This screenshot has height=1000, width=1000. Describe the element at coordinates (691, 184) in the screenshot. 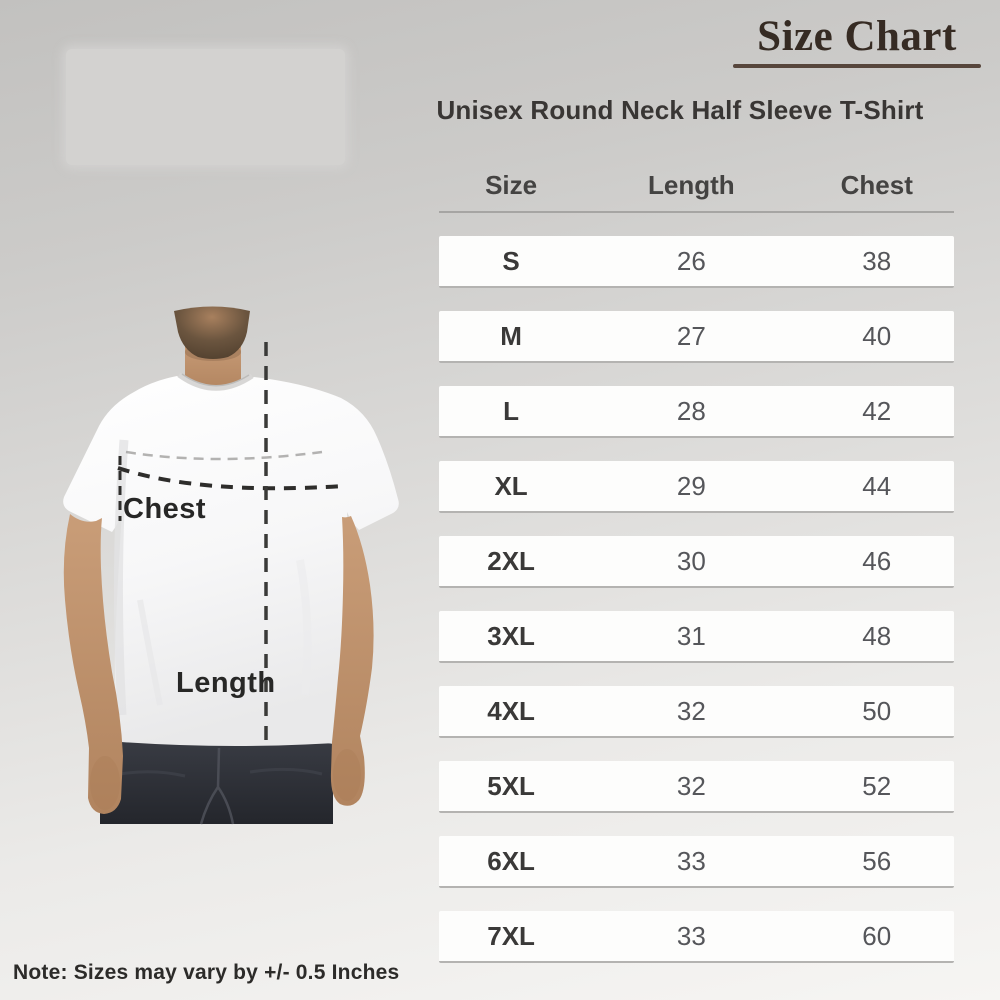

I see `col-header-length: Length` at that location.